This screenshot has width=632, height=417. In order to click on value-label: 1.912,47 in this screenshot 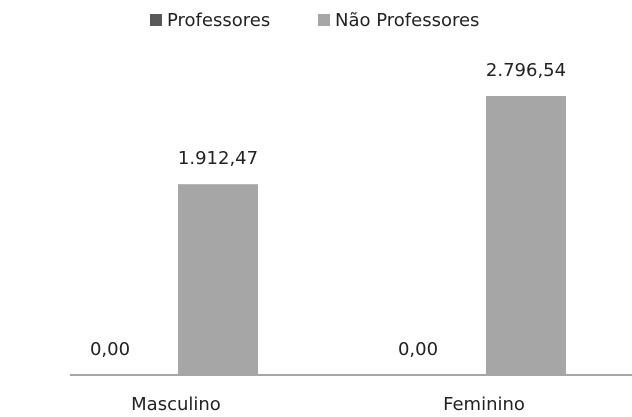, I will do `click(218, 158)`.